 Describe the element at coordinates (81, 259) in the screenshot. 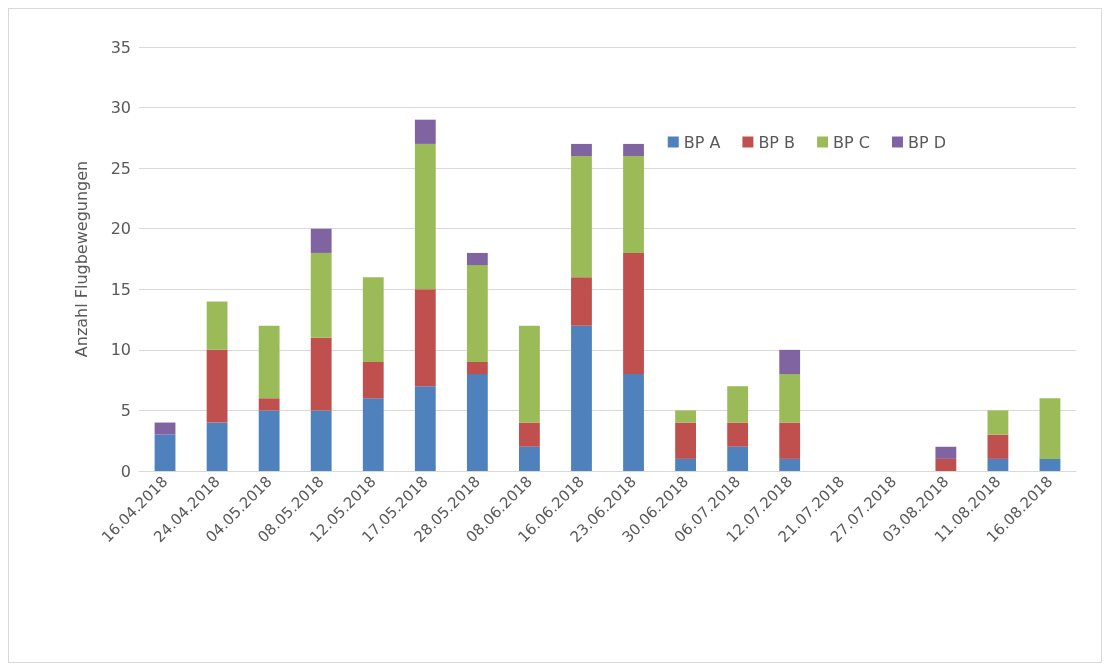

I see `y-axis-title: Anzahl Flugbewegungen` at that location.